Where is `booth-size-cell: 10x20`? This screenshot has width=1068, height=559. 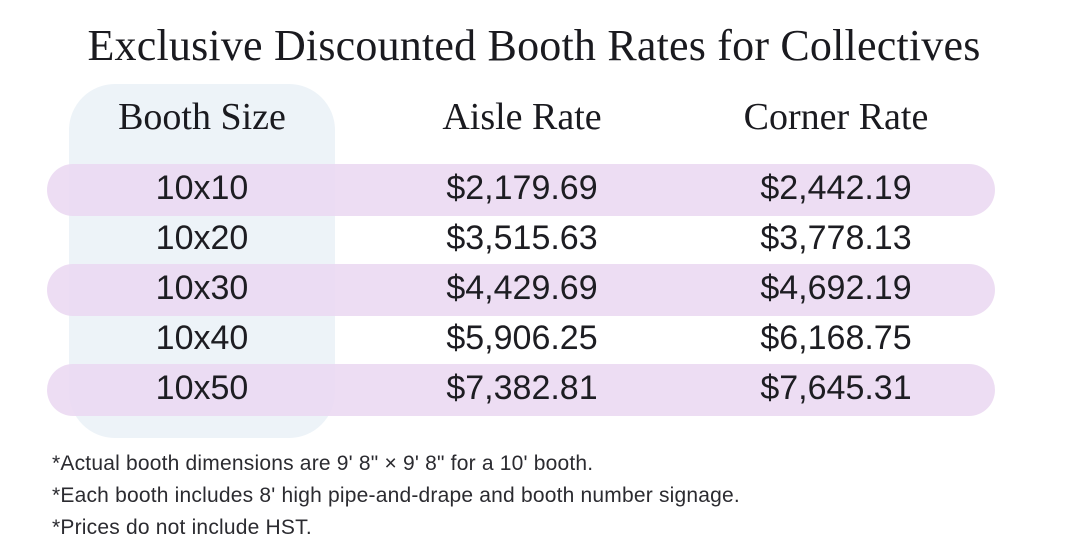 booth-size-cell: 10x20 is located at coordinates (202, 238).